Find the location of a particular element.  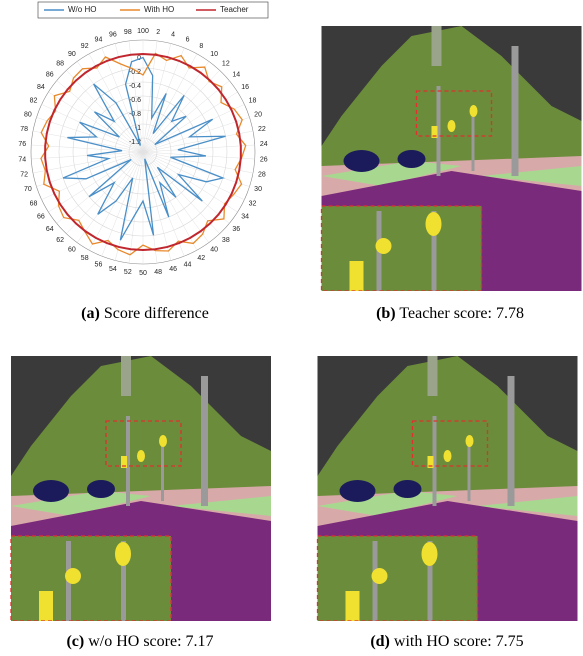

angle-label: 44 is located at coordinates (188, 264).